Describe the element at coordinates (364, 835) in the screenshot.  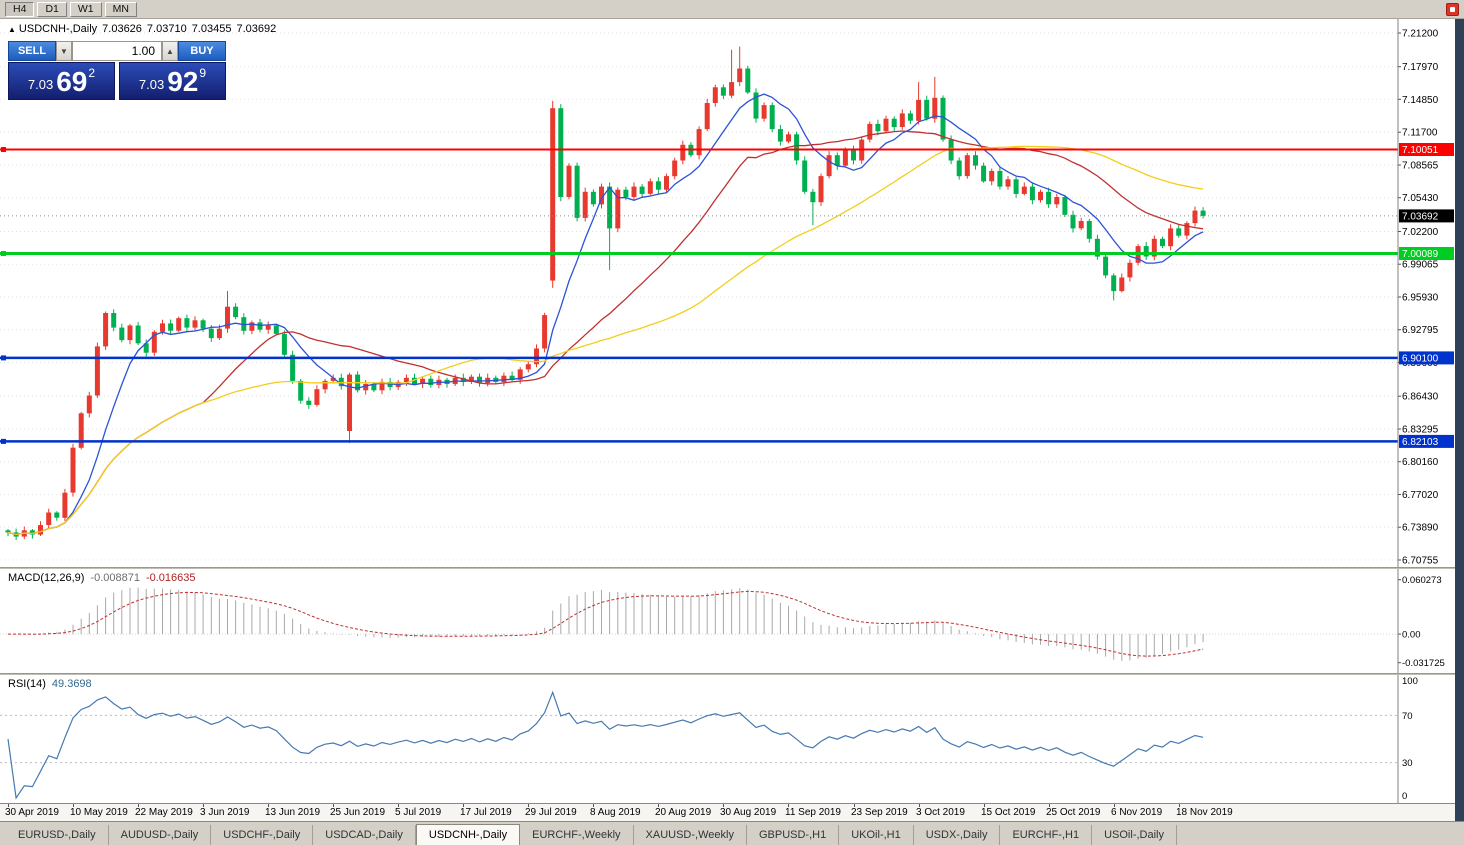
I see `tab-usdcad-daily: USDCAD-,Daily` at that location.